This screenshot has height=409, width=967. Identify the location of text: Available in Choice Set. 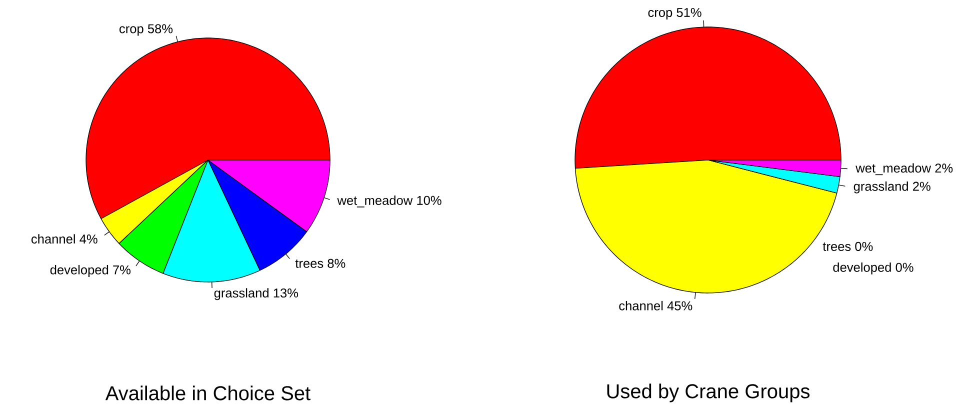
(207, 393).